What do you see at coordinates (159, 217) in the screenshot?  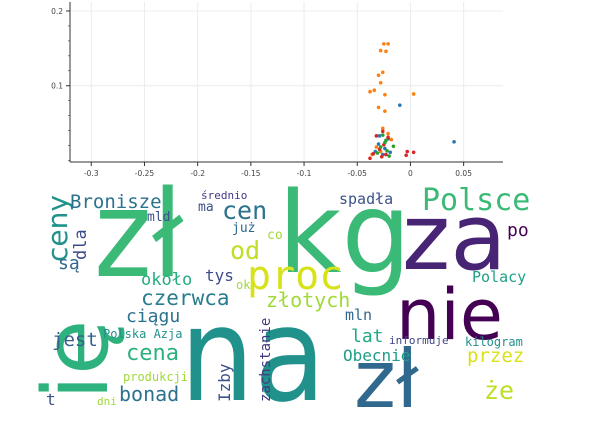 I see `cloud-word: mld` at bounding box center [159, 217].